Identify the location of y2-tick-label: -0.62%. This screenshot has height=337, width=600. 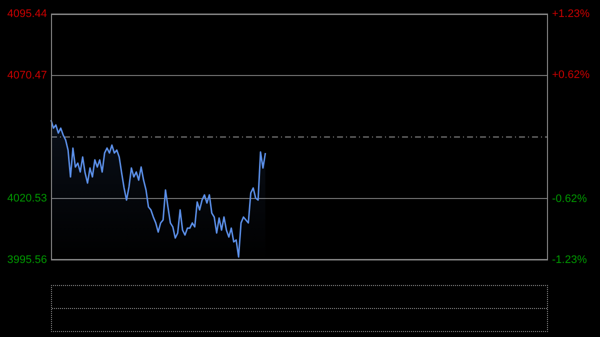
(570, 199).